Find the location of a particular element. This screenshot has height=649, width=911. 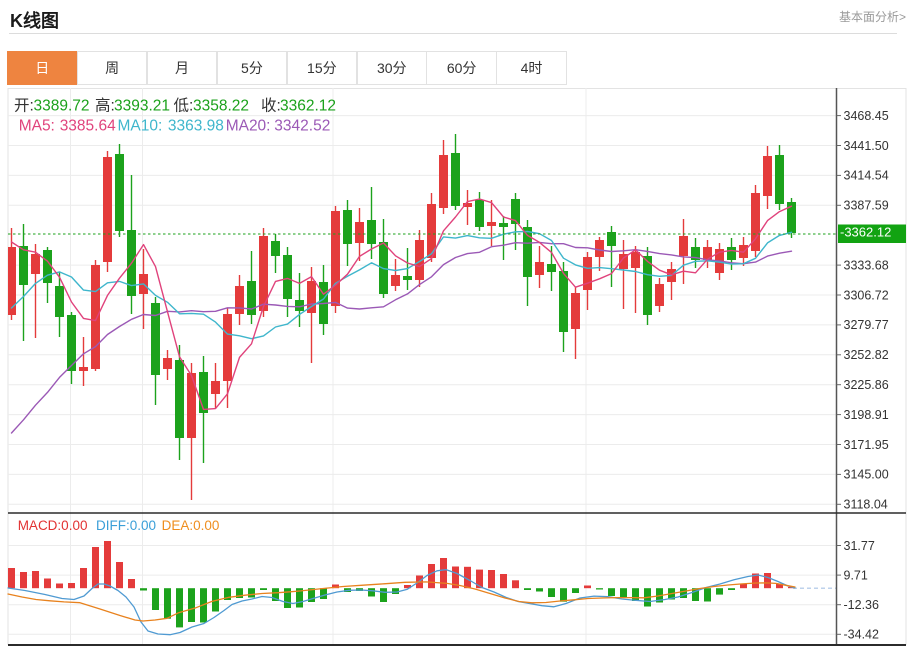

svg-text: 3145.00 is located at coordinates (866, 475).